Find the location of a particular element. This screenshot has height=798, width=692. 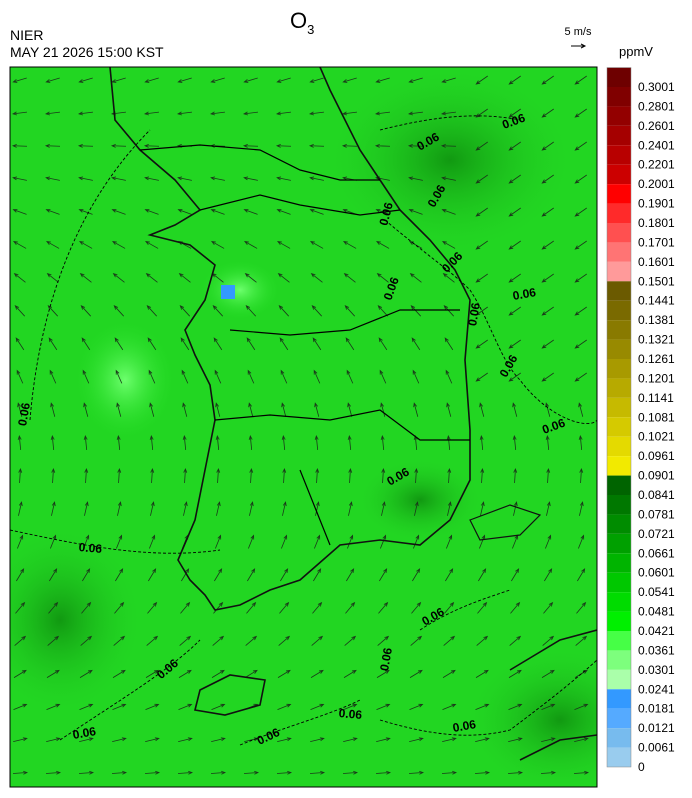

colorbar-label: 0.1261 is located at coordinates (656, 359).